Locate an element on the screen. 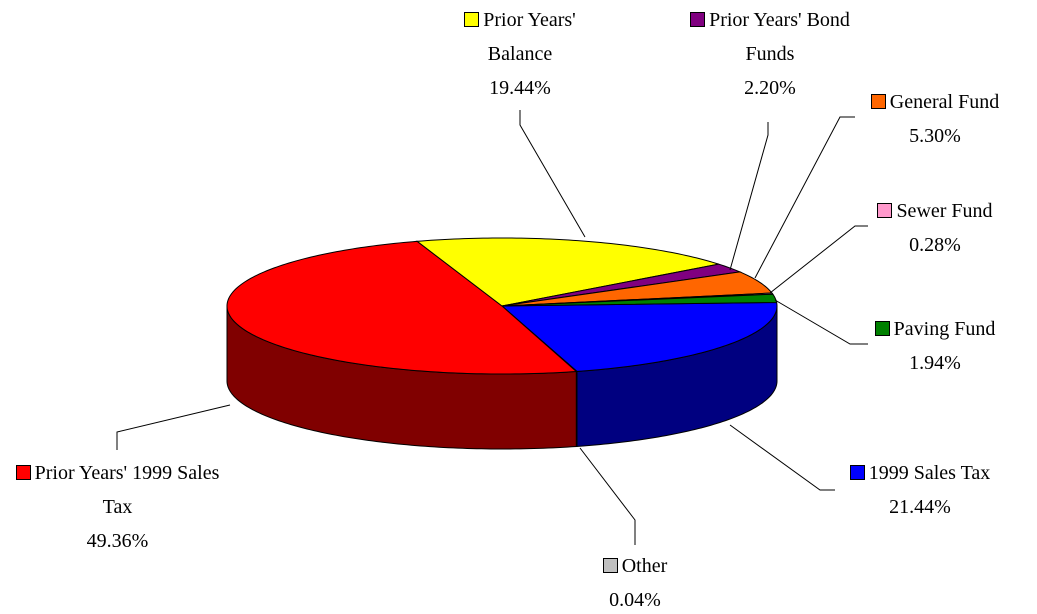 Image resolution: width=1037 pixels, height=614 pixels. slice-label: Paving Fund 1.94% is located at coordinates (935, 346).